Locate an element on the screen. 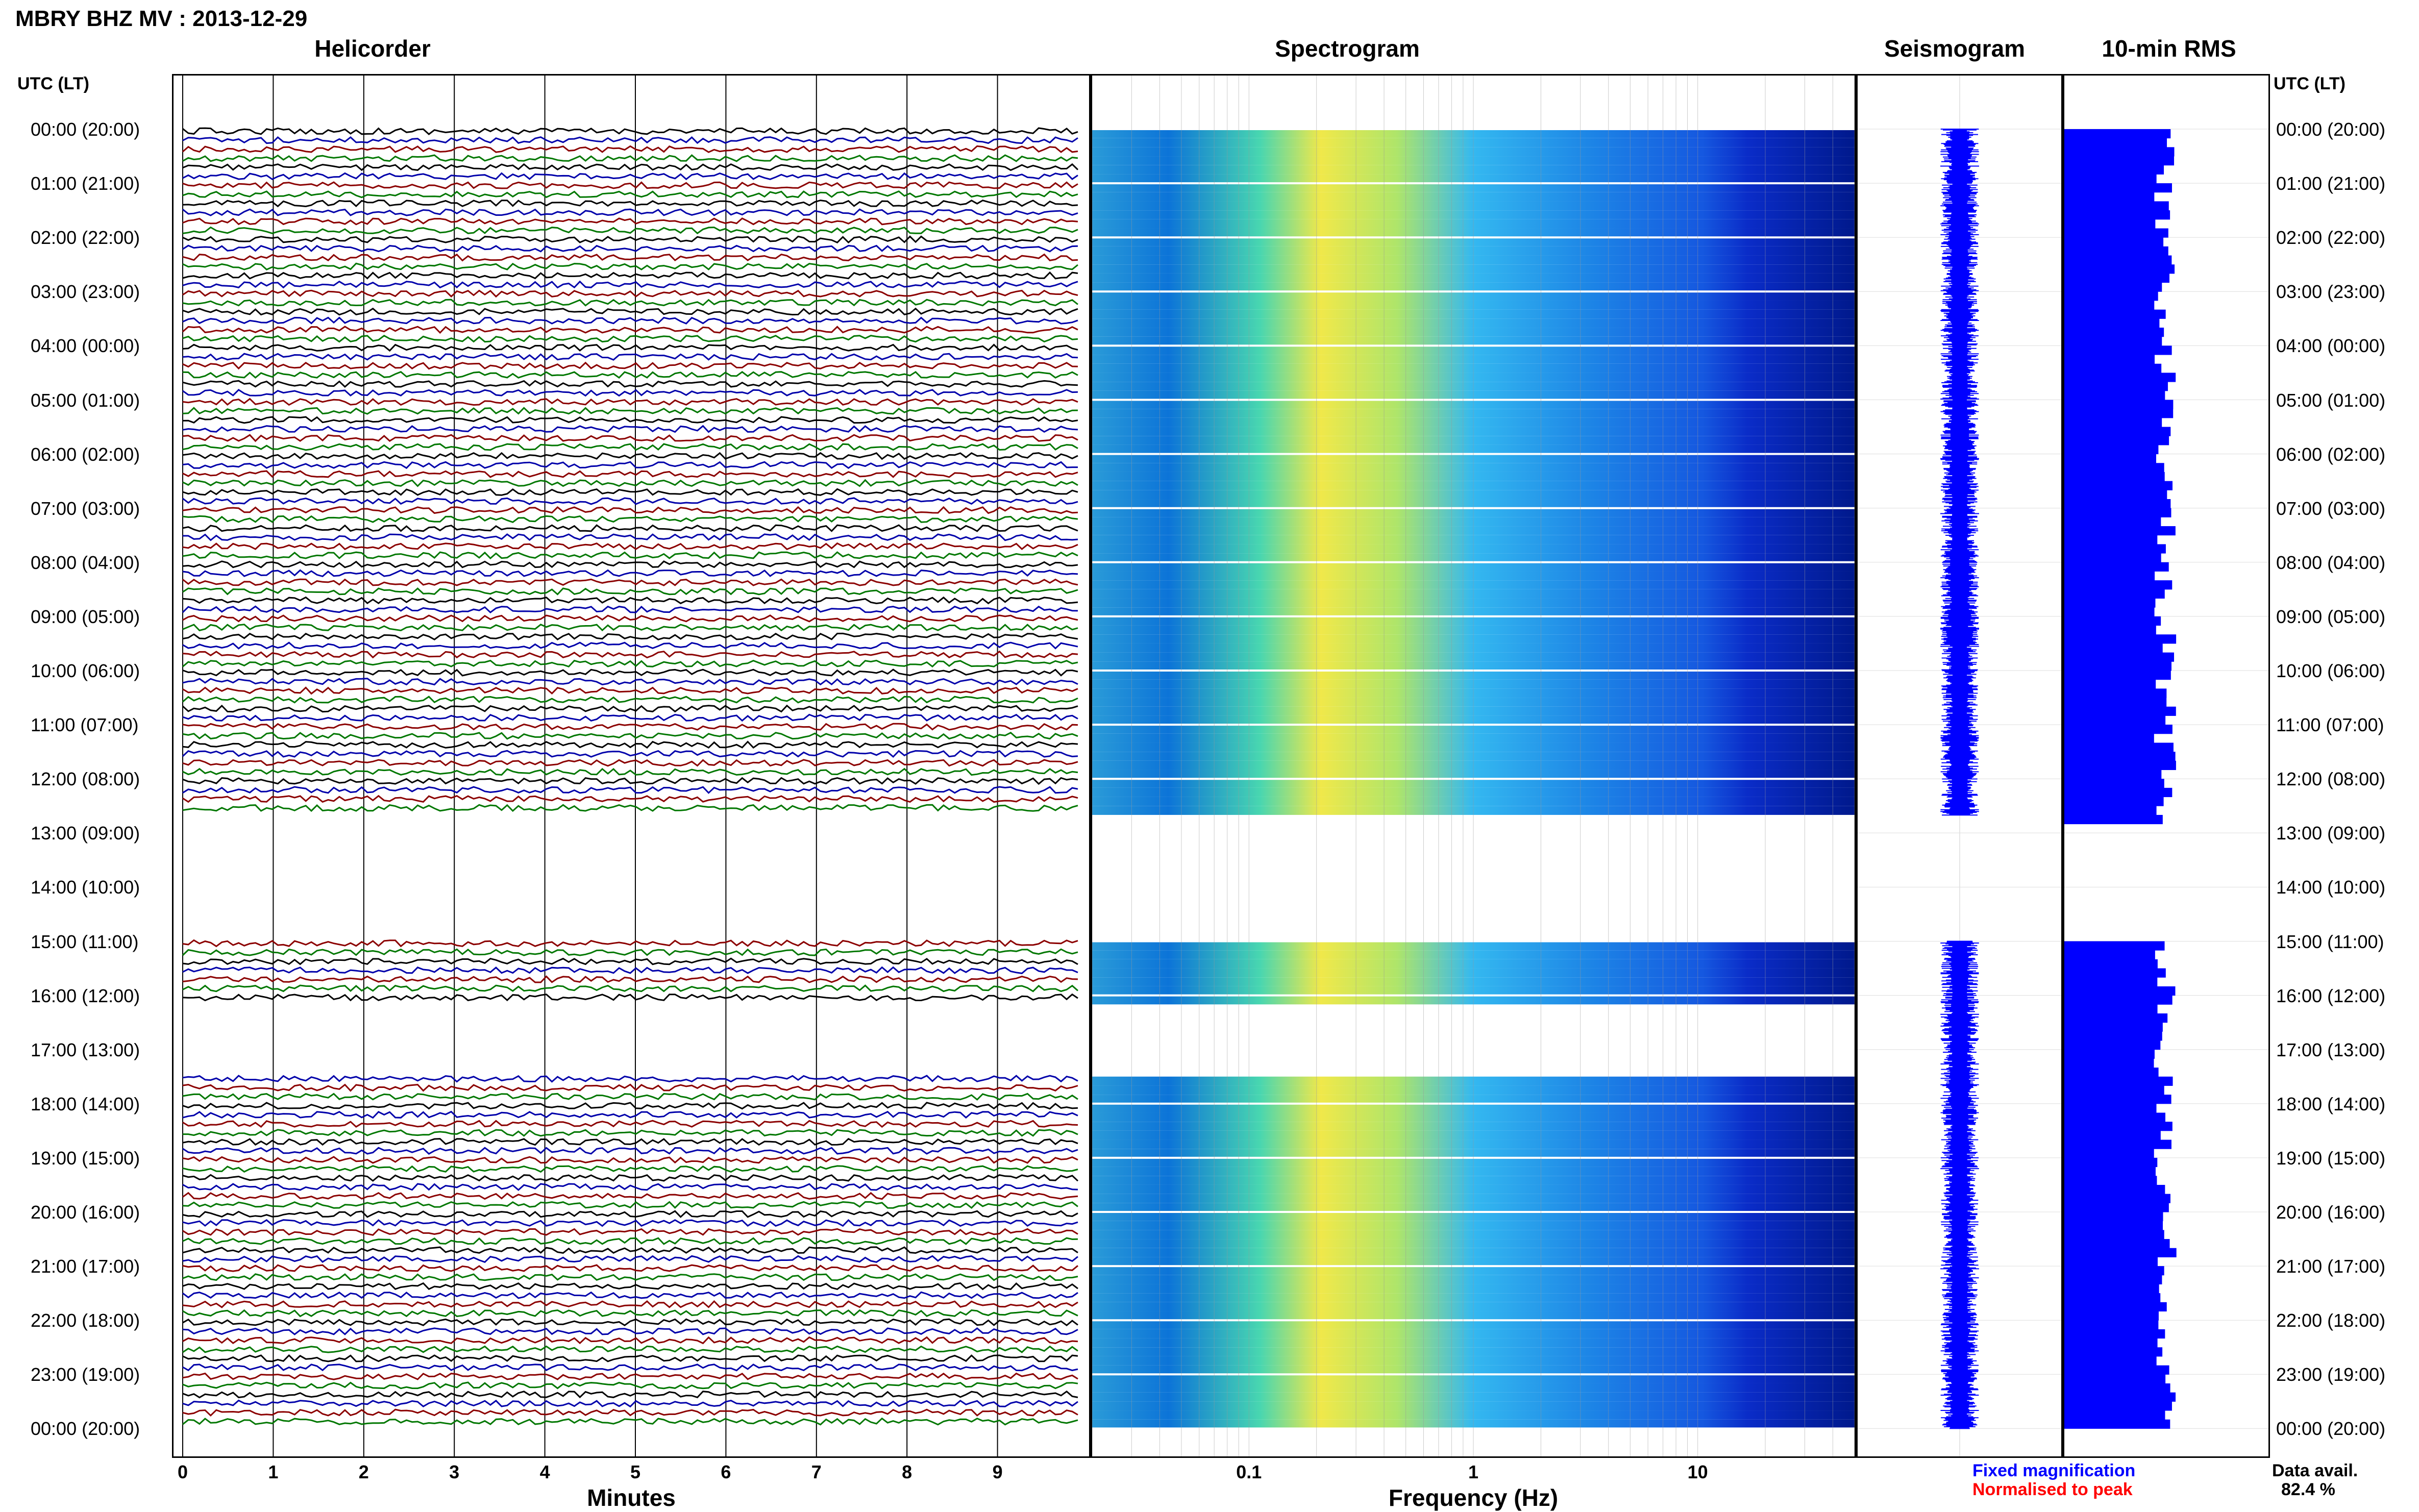 This screenshot has height=1512, width=2419. time-label-right: 11:00 (07:00) is located at coordinates (2330, 725).